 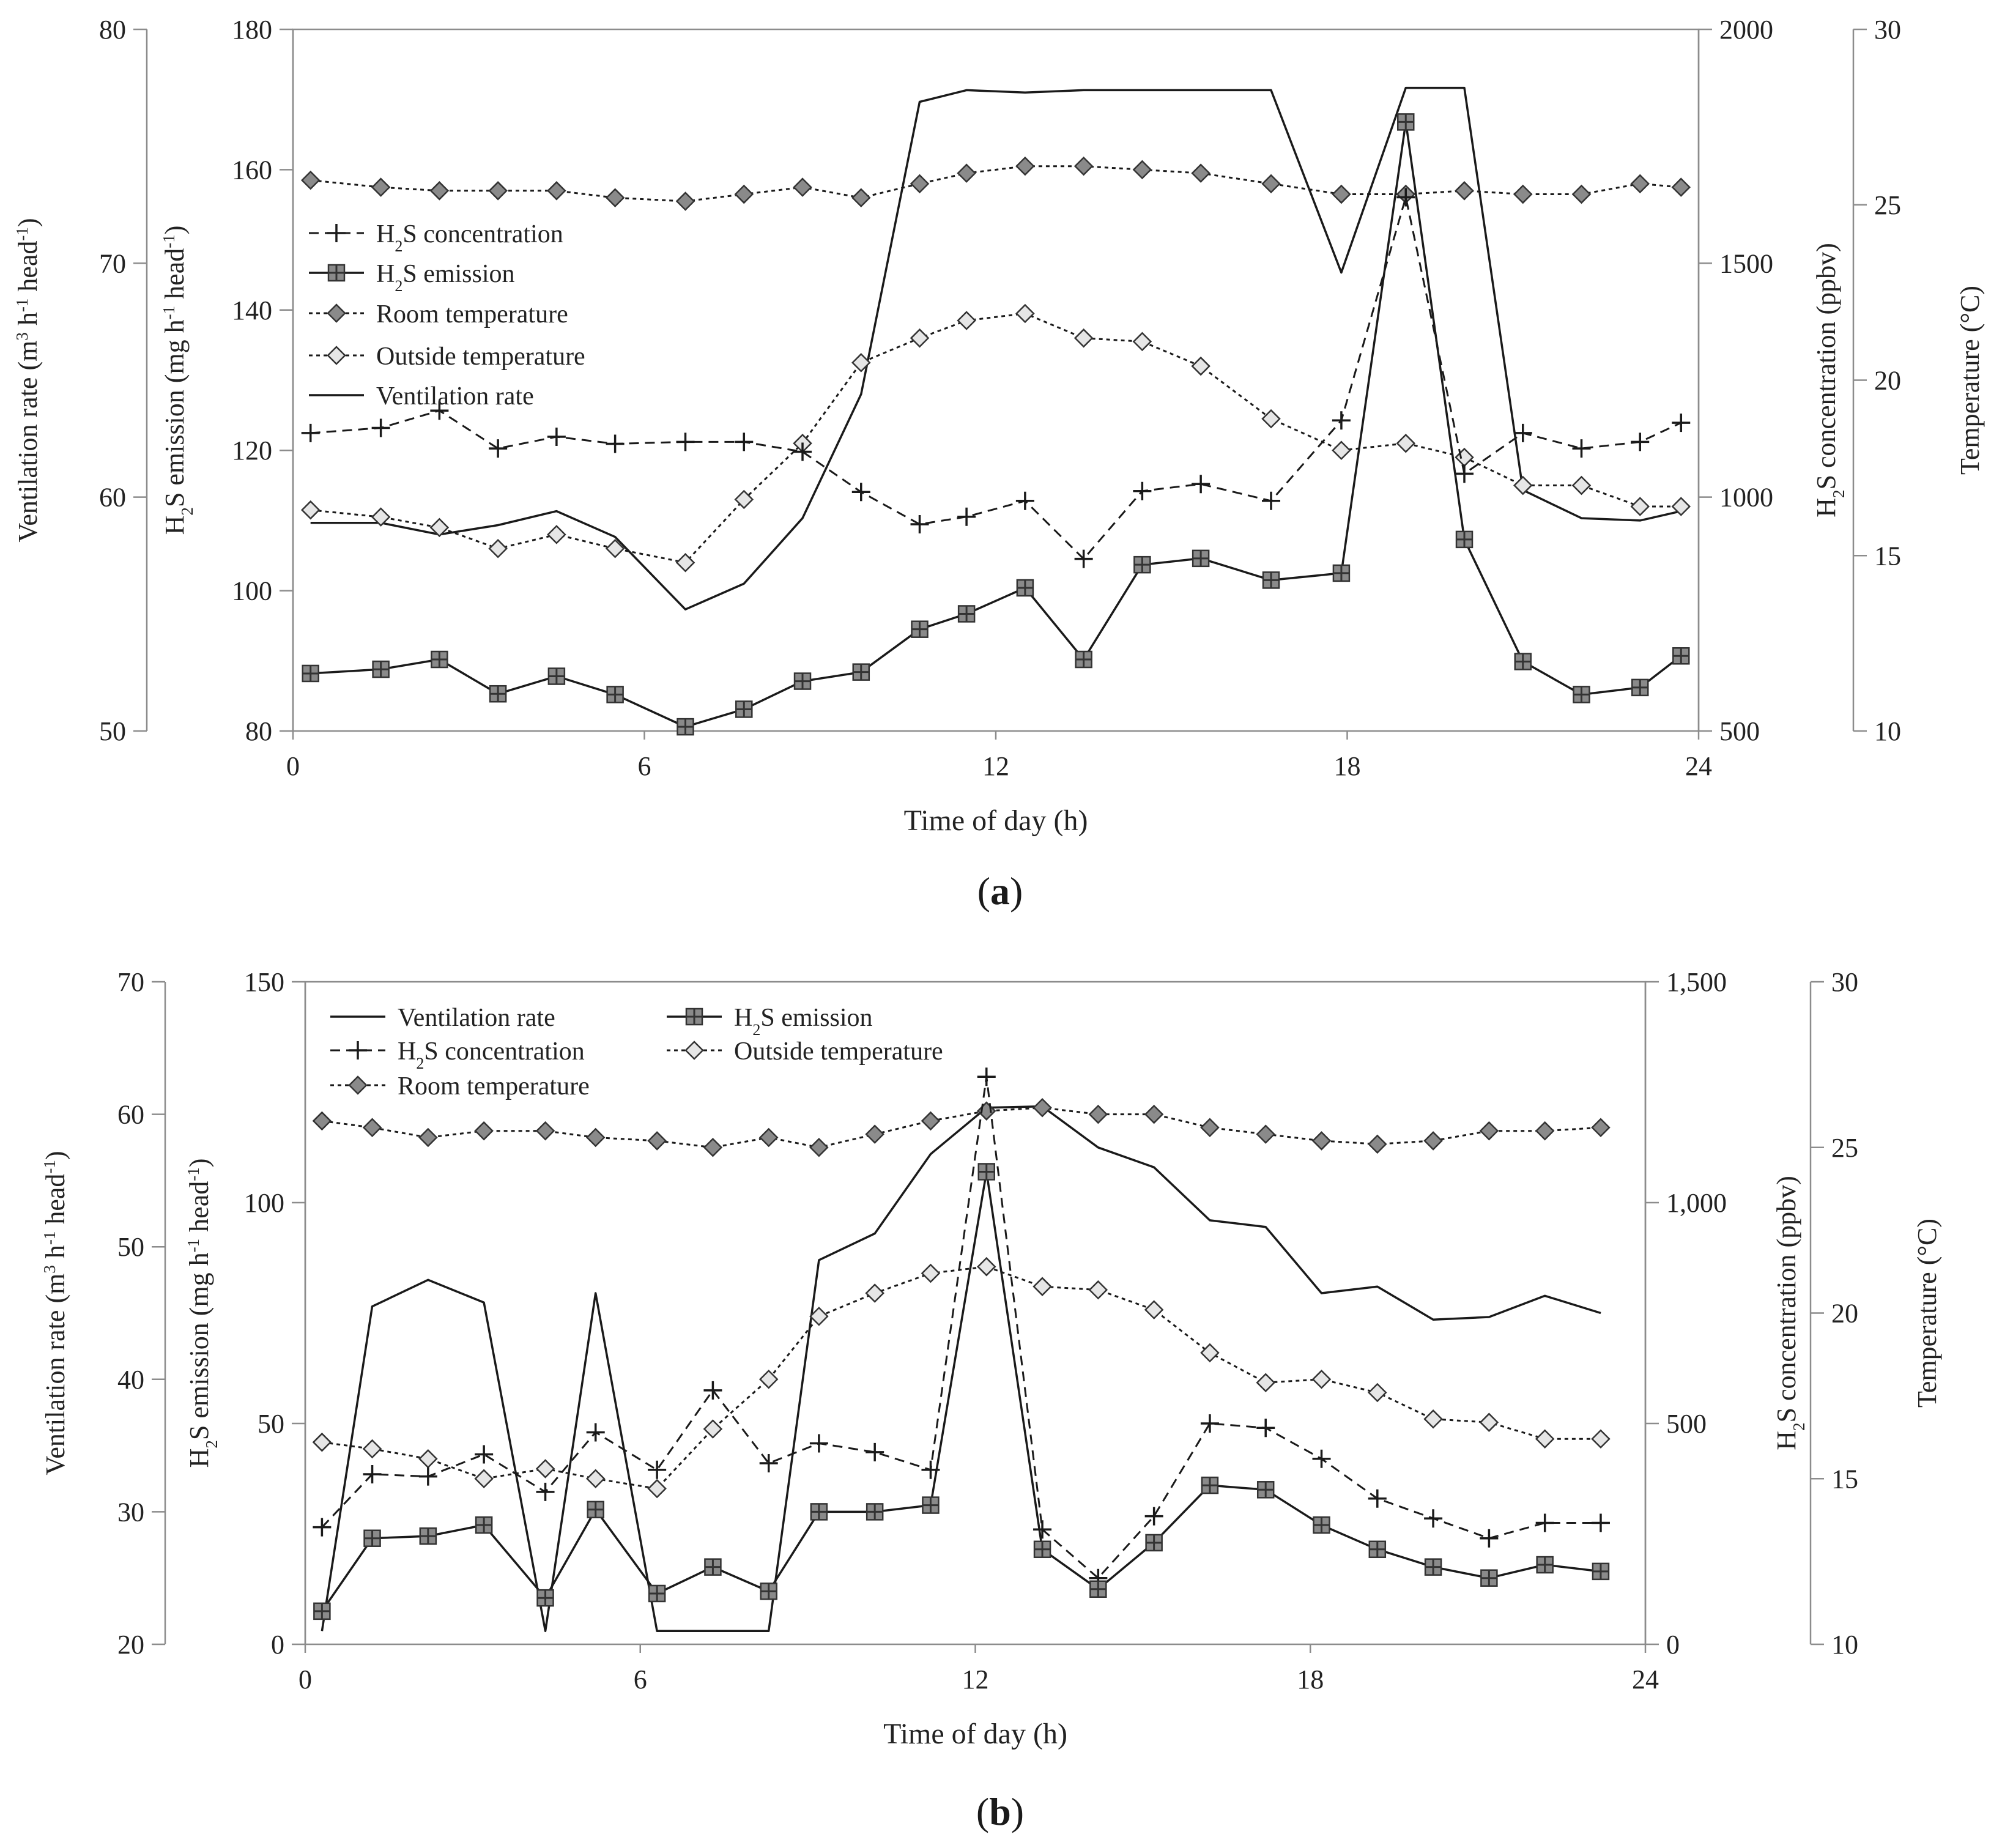 I want to click on x-tick-label: 18, so click(x=1347, y=766).